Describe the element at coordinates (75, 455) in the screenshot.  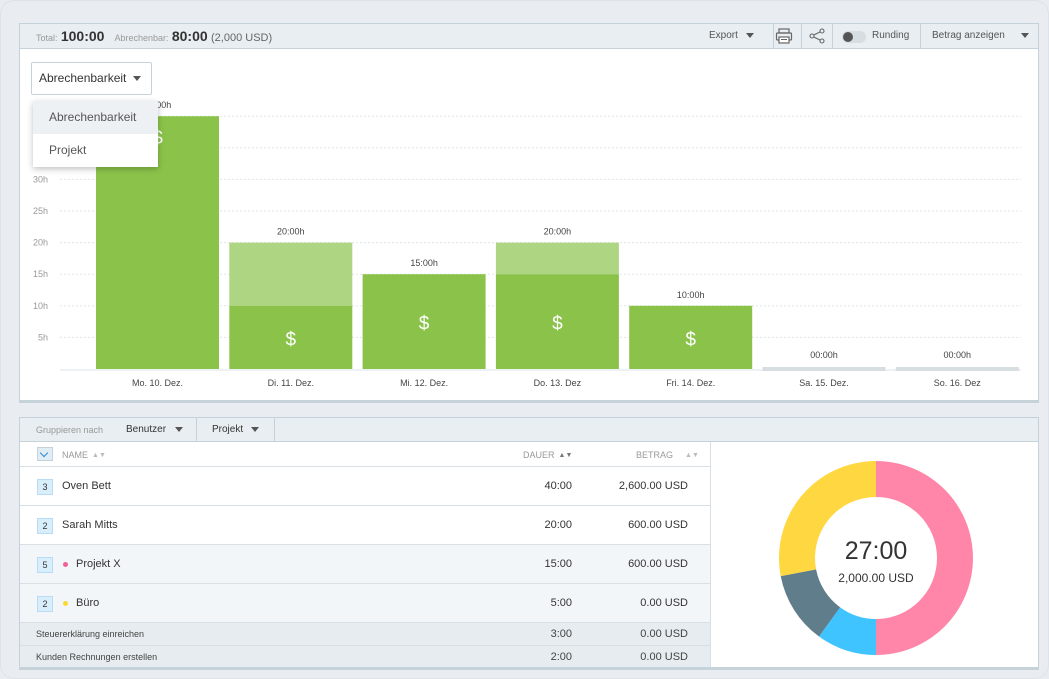
I see `name-header-label: NAME` at that location.